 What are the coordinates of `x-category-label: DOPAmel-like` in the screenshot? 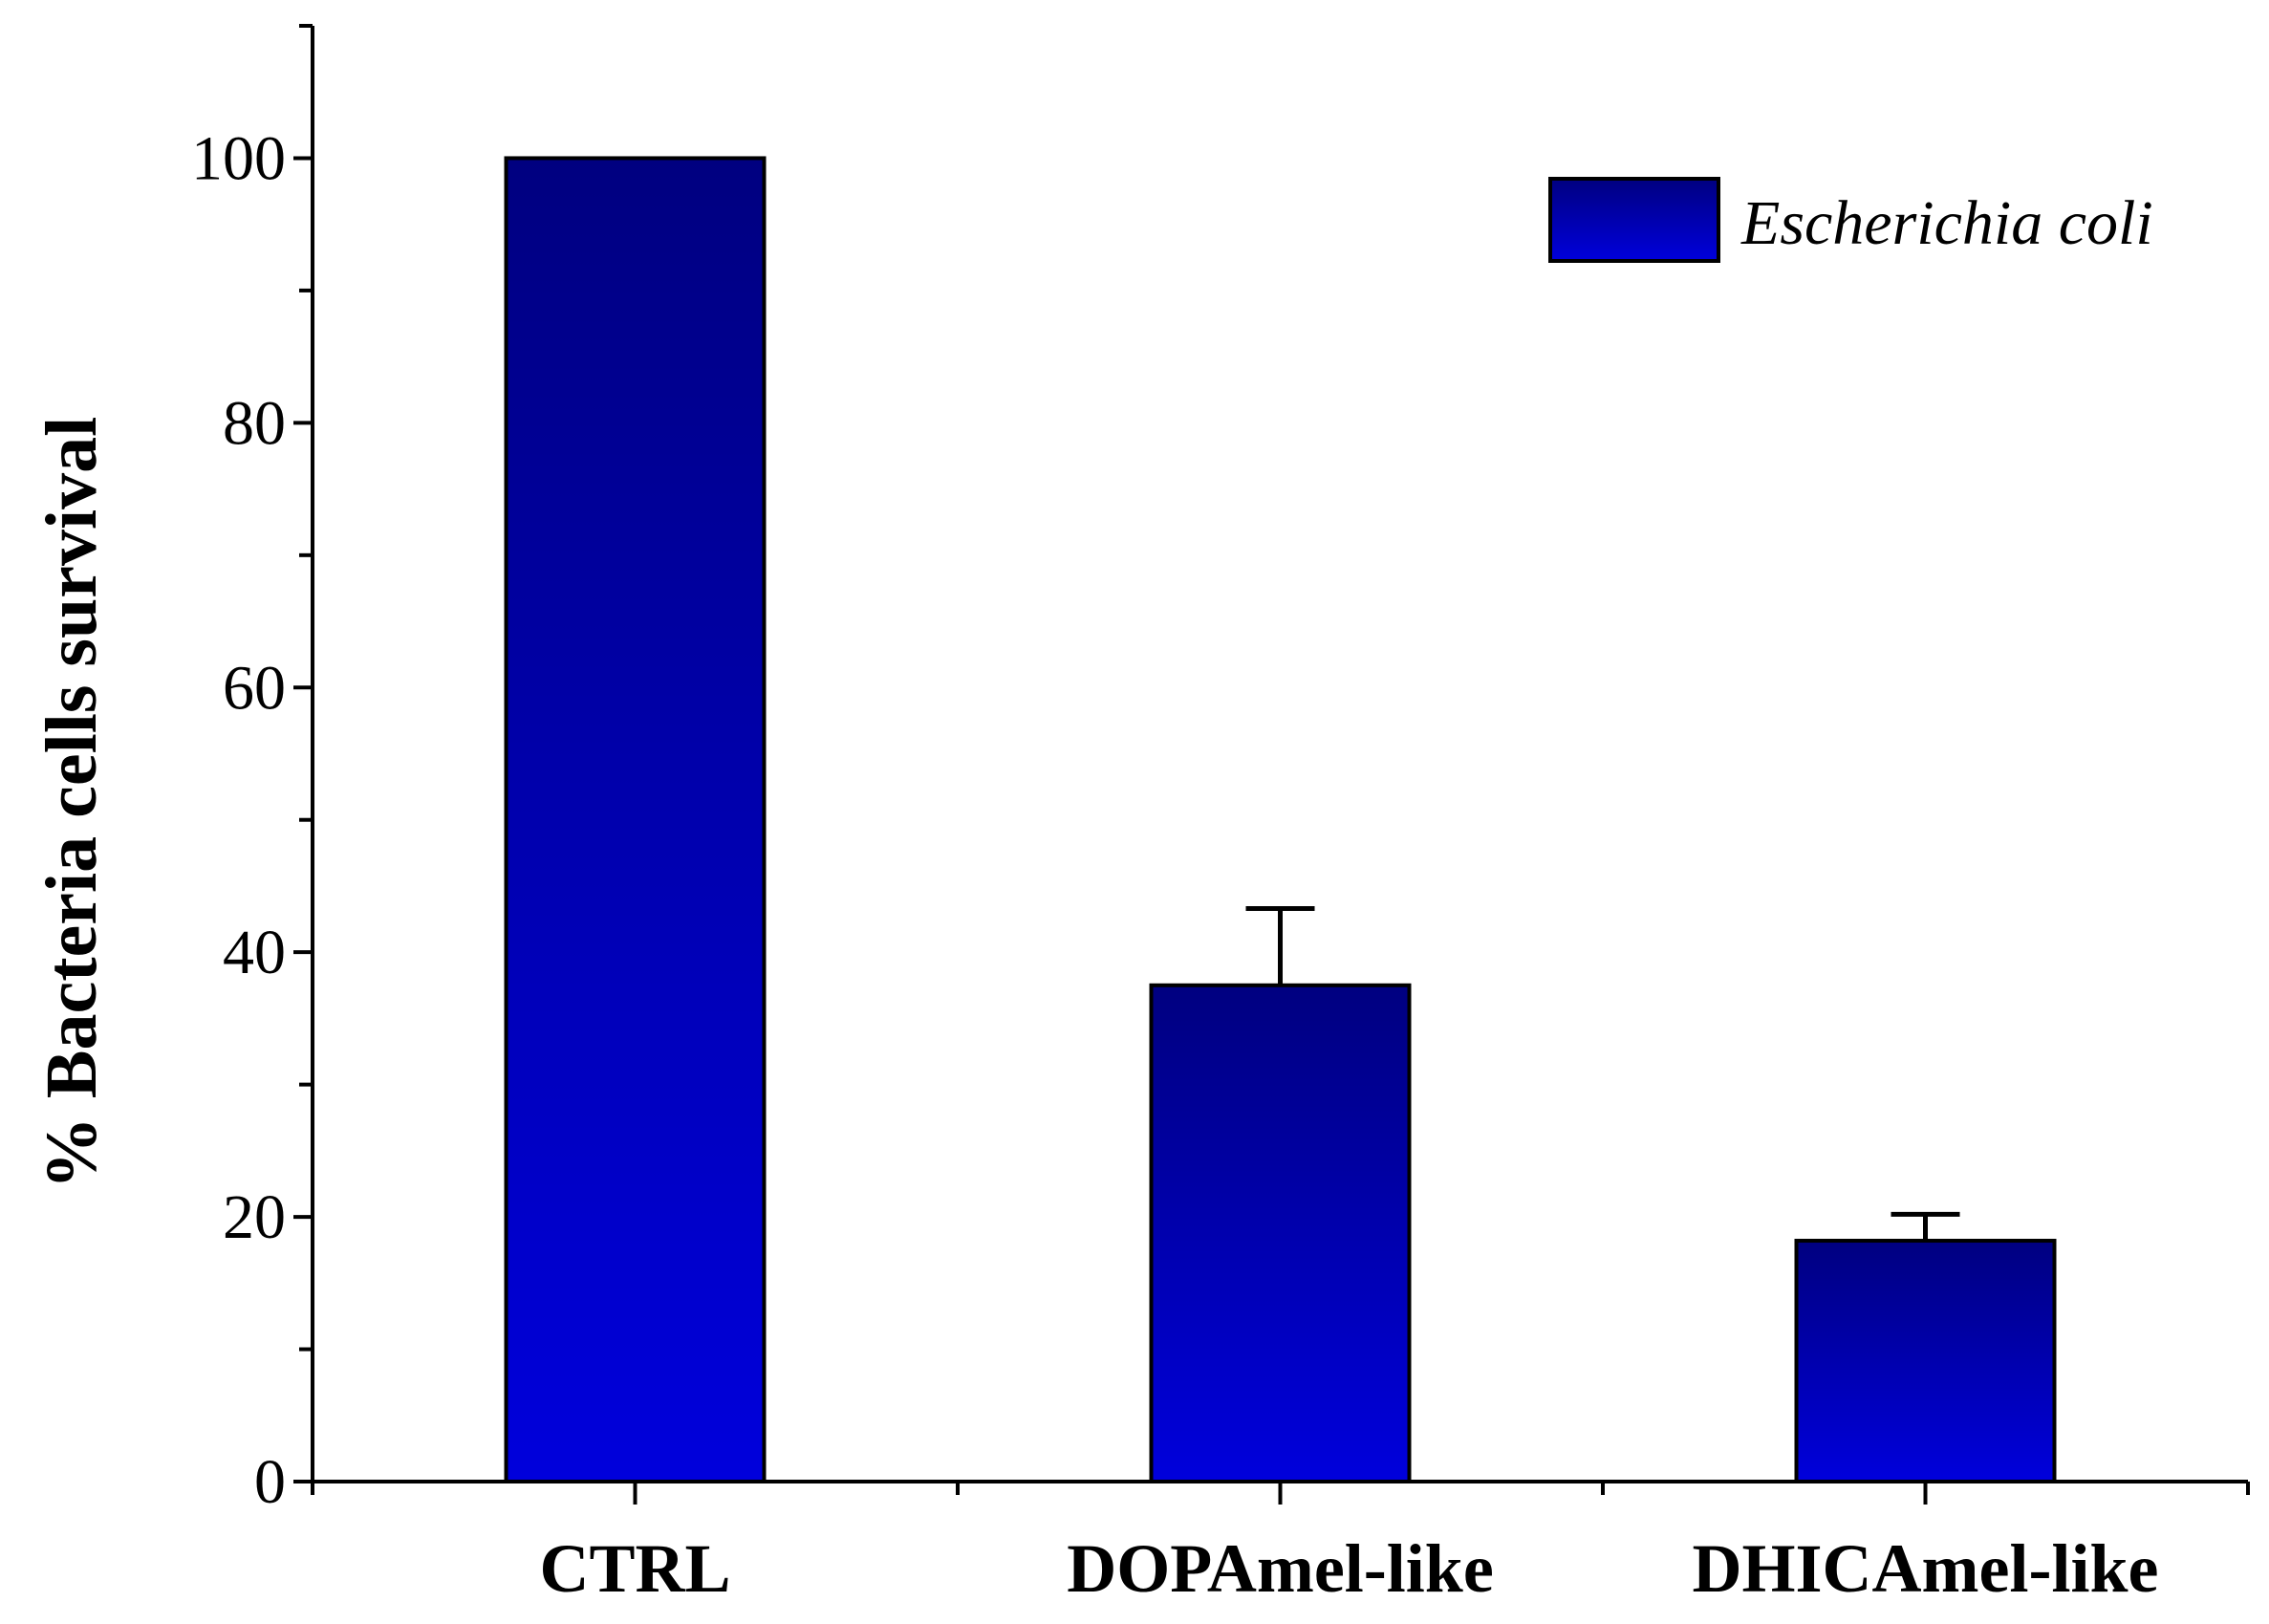 It's located at (1280, 1569).